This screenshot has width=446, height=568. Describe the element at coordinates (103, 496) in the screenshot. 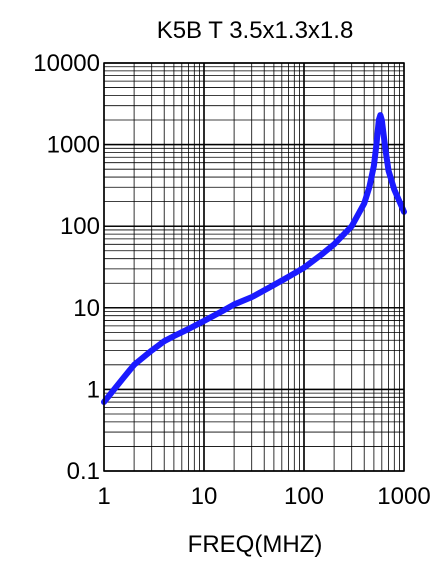

I see `x-tick-label: 1` at that location.